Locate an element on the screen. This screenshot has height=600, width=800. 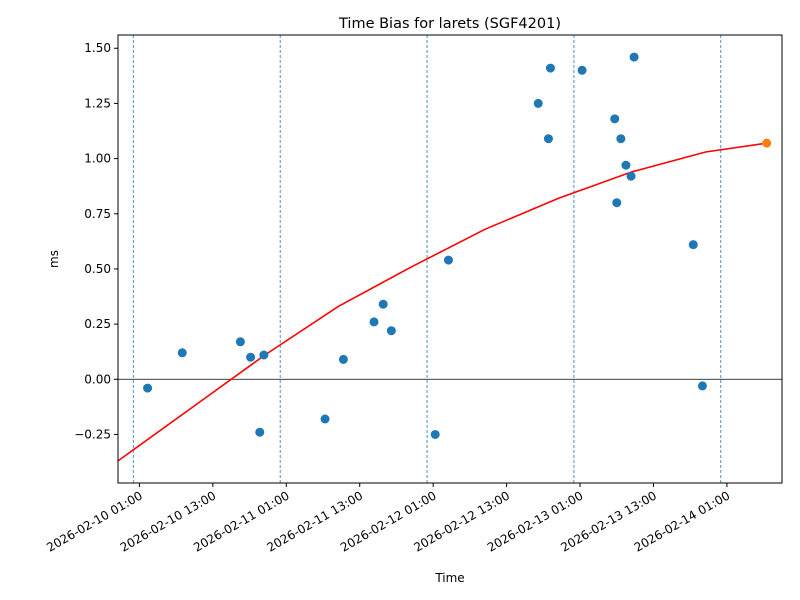
y-tick-label: 1.25 is located at coordinates (97, 103).